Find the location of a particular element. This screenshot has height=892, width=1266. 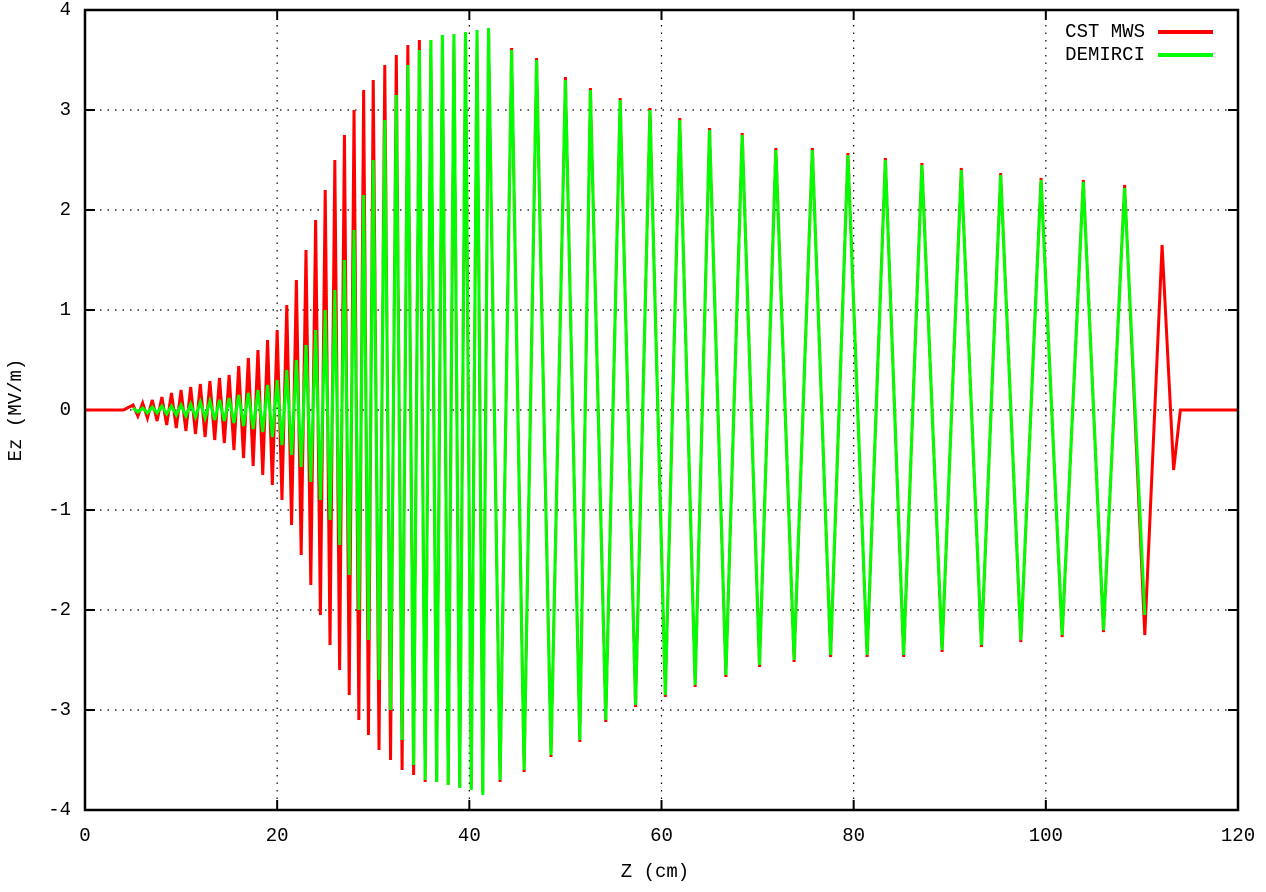

x-tick-label: 120 is located at coordinates (1238, 836).